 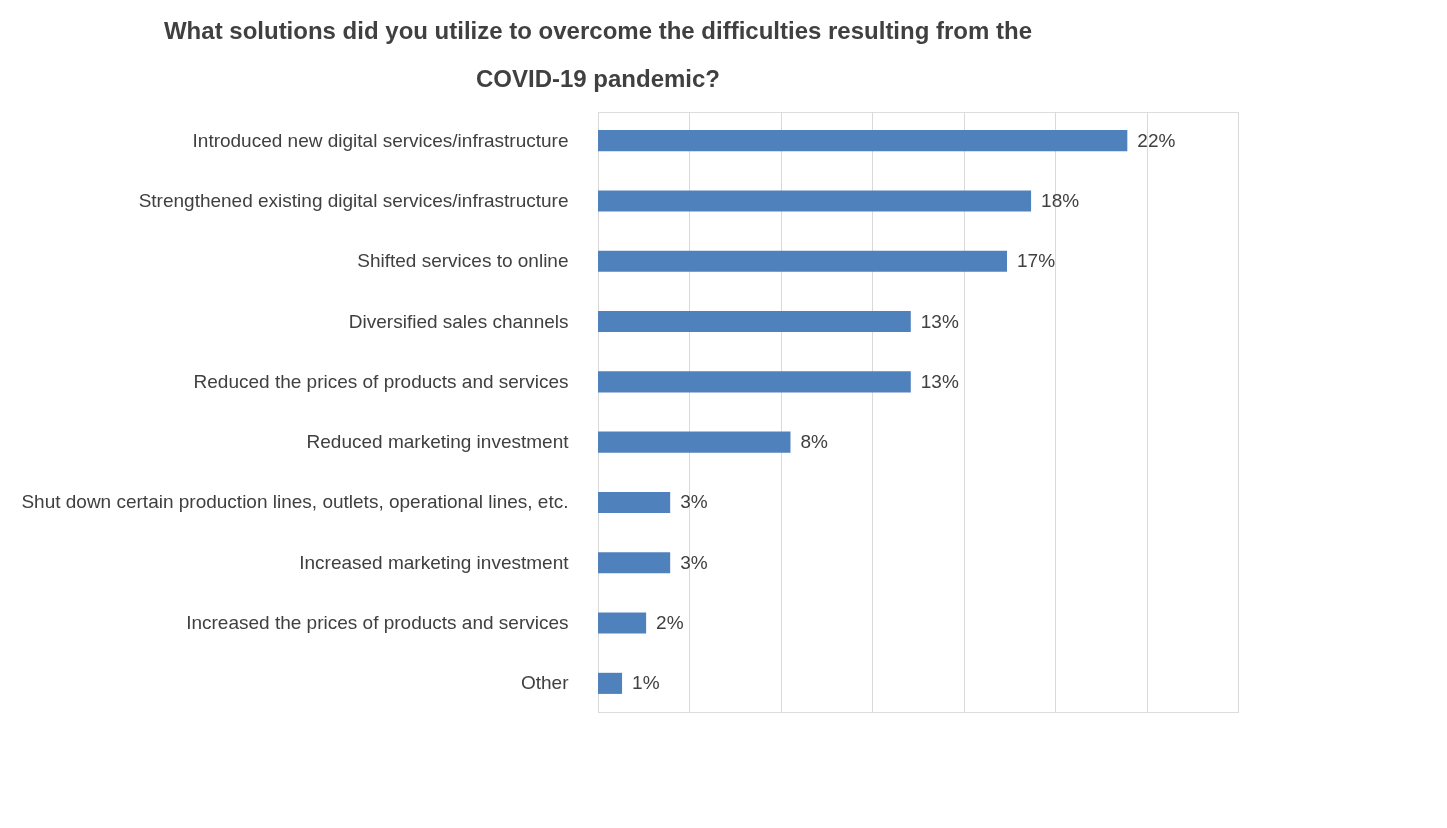 What do you see at coordinates (598, 78) in the screenshot?
I see `text: COVID-19 pandemic?` at bounding box center [598, 78].